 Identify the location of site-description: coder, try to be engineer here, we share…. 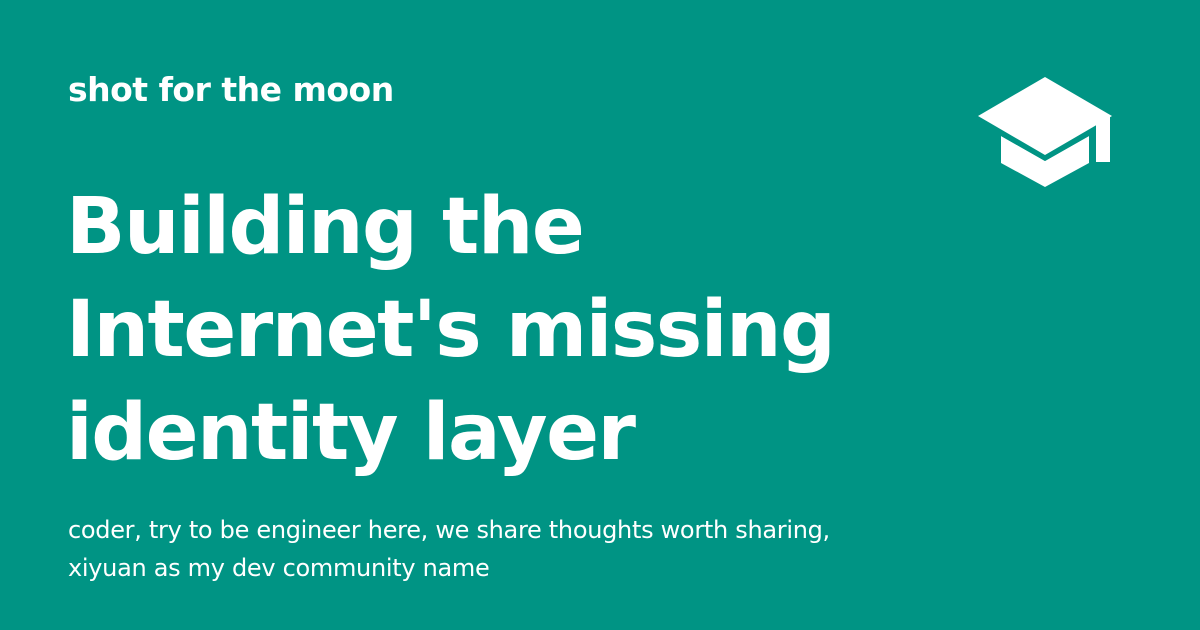
(518, 549).